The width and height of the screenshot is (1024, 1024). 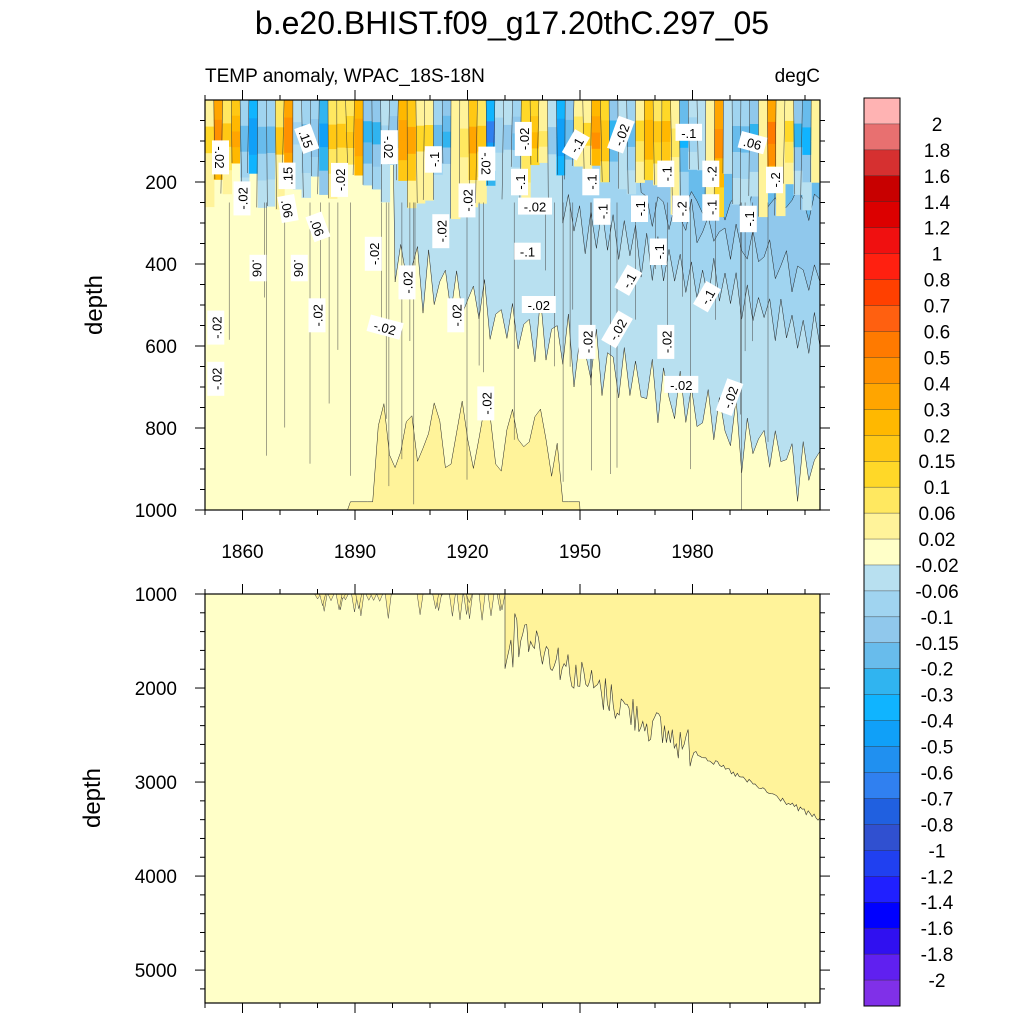 I want to click on contour-label-text: -.2, so click(x=711, y=173).